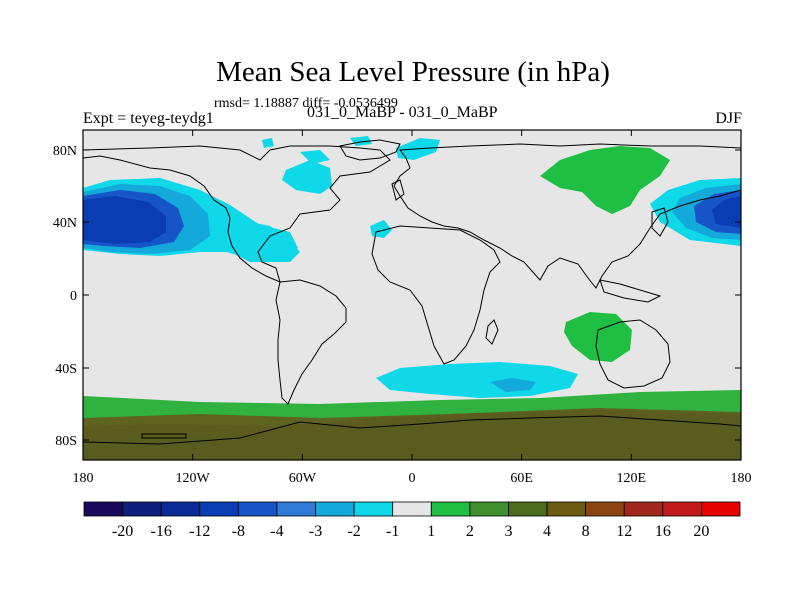 Image resolution: width=800 pixels, height=600 pixels. I want to click on period-label: 031_0_MaBP - 031_0_MaBP, so click(402, 112).